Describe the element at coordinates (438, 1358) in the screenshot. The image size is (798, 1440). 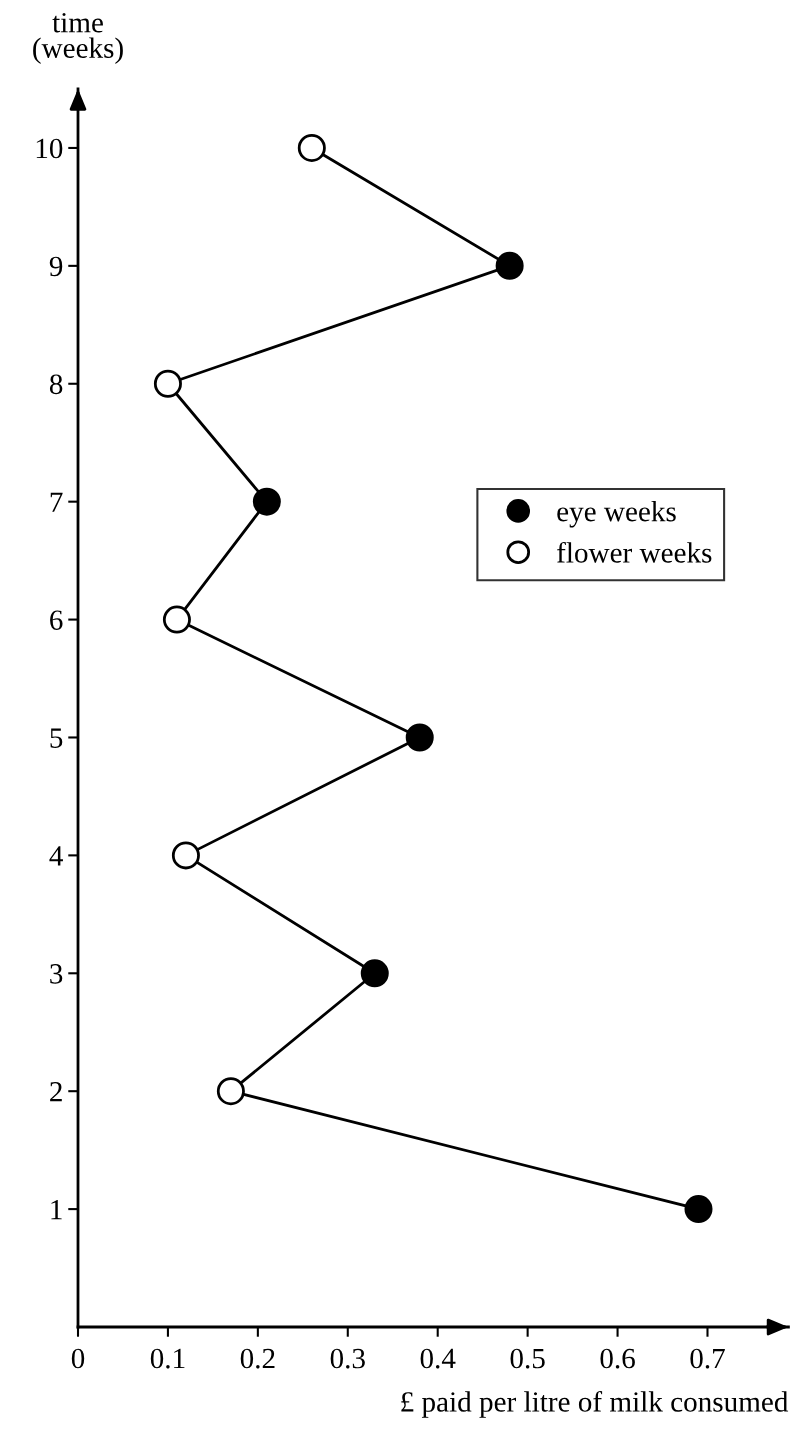
I see `x-tick-label: 0.4` at that location.